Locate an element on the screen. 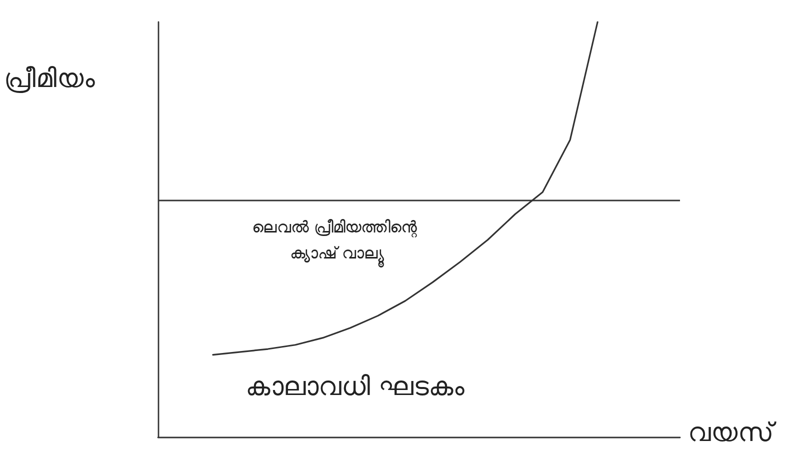 This screenshot has height=451, width=793. y-axis-title: പ്രീമിയം is located at coordinates (49, 79).